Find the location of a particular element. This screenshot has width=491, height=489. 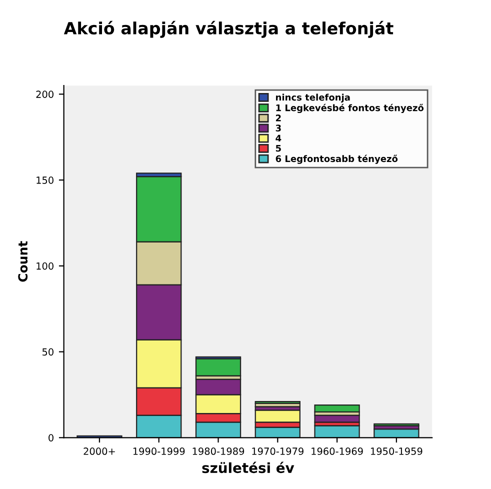

y-tick-label: 200 is located at coordinates (45, 94).